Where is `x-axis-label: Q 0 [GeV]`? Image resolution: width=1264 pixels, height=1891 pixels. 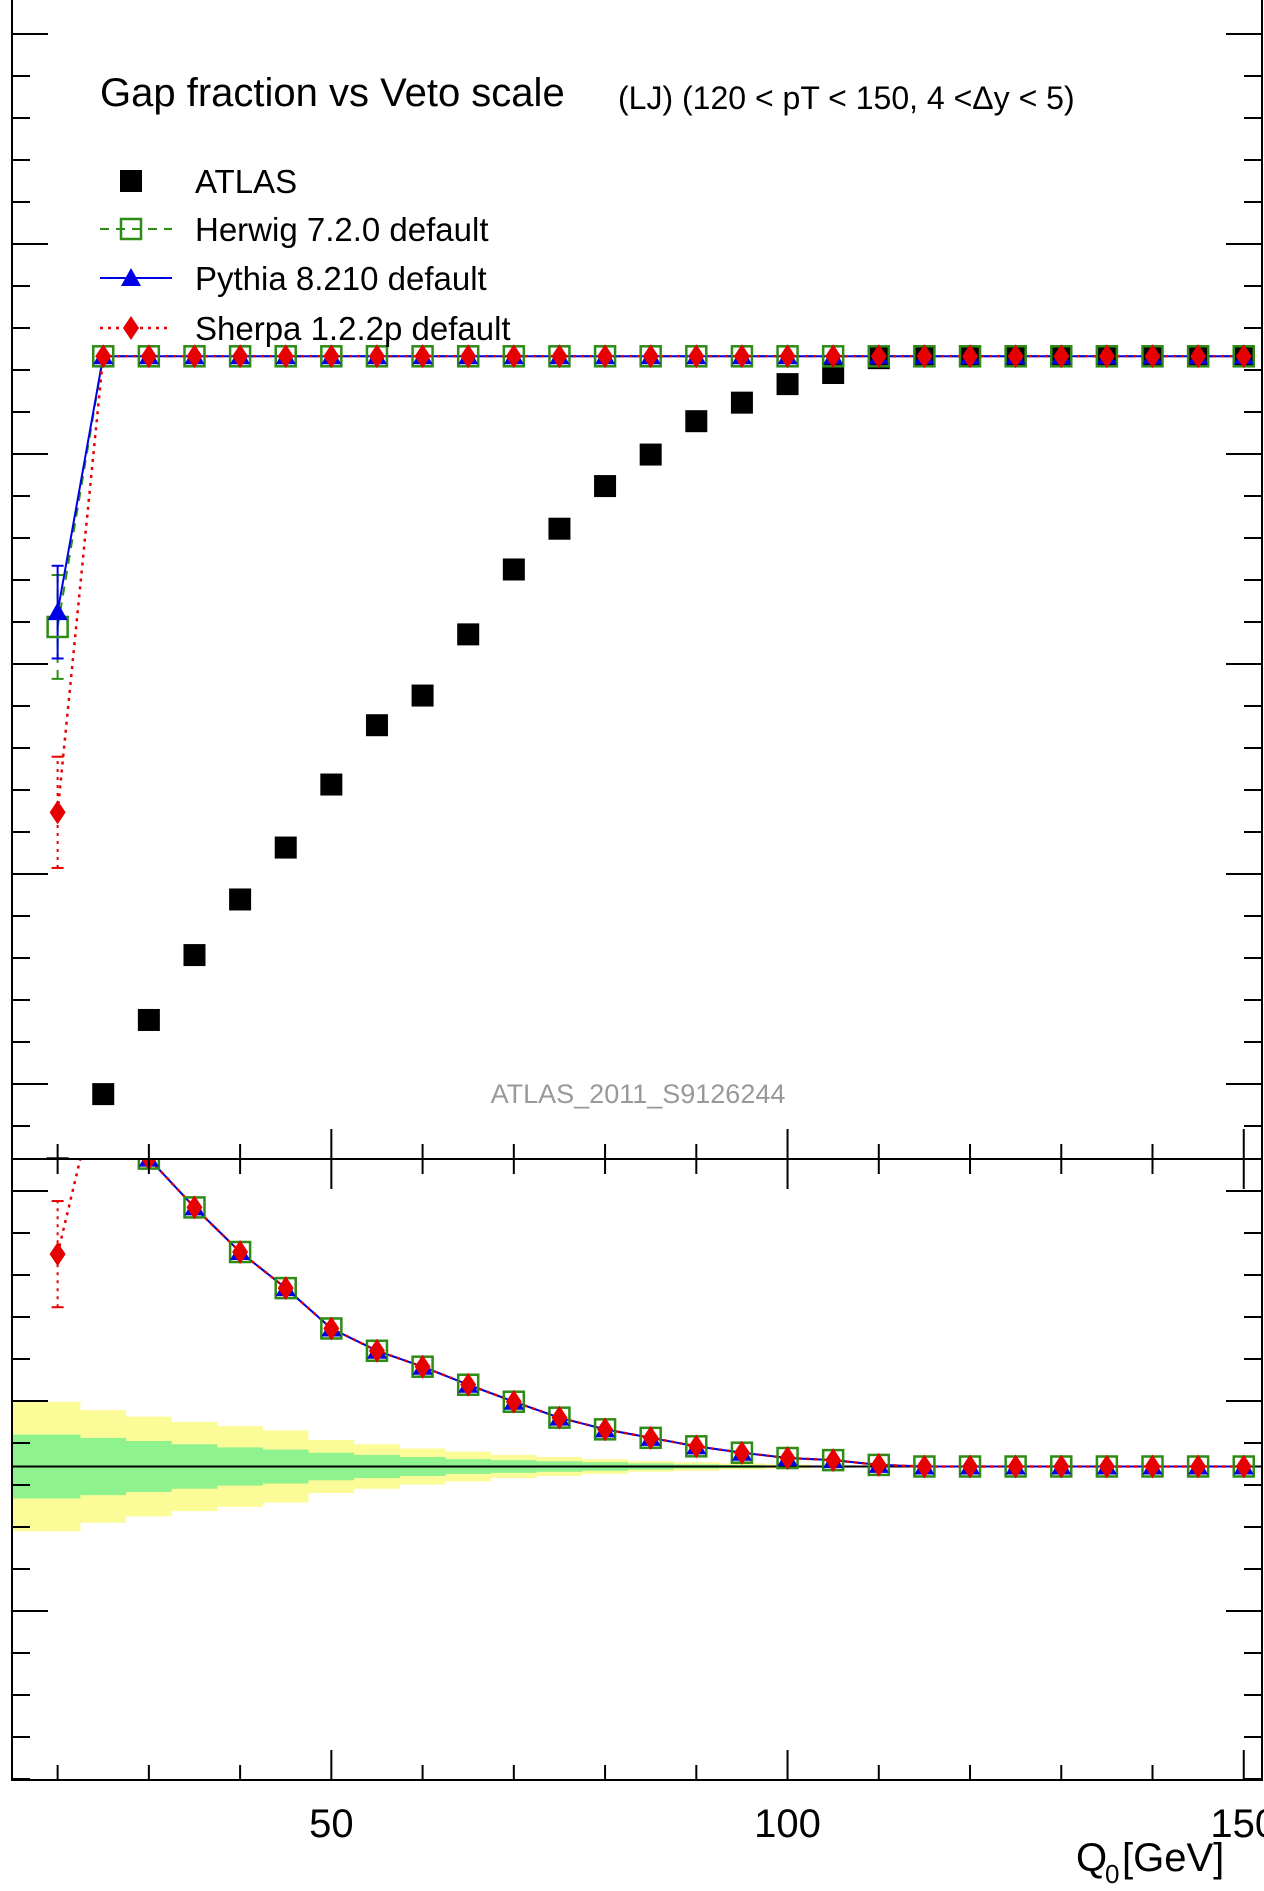
x-axis-label: Q 0 [GeV] is located at coordinates (1150, 1862).